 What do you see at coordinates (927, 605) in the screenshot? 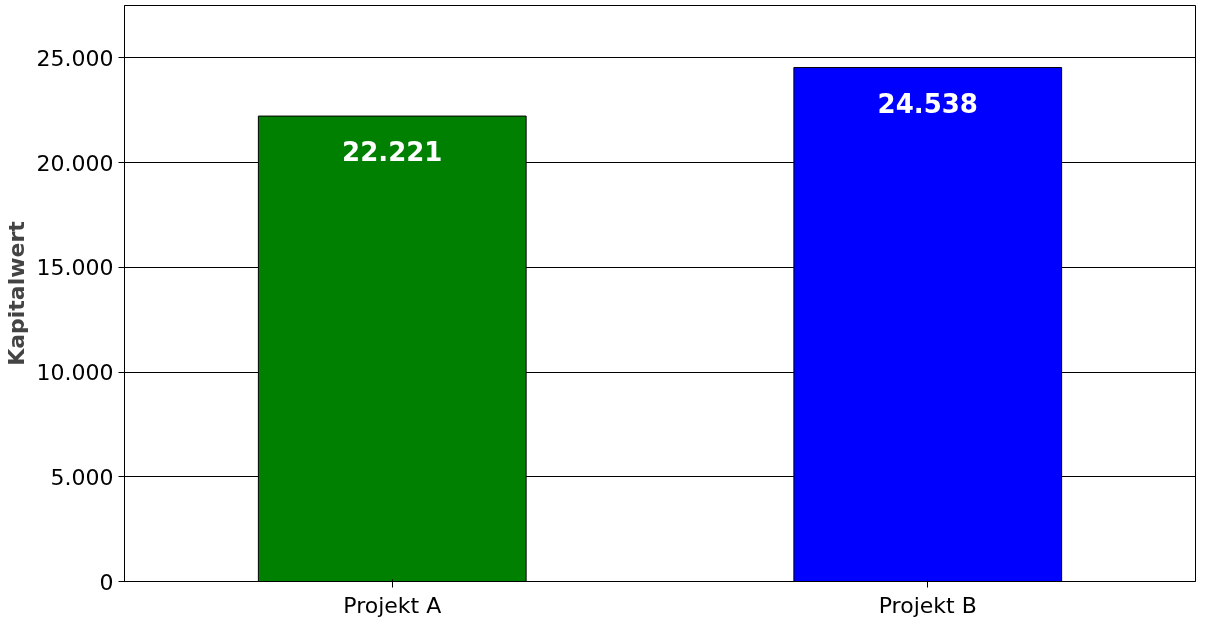
I see `x-tick-label: Projekt B` at bounding box center [927, 605].